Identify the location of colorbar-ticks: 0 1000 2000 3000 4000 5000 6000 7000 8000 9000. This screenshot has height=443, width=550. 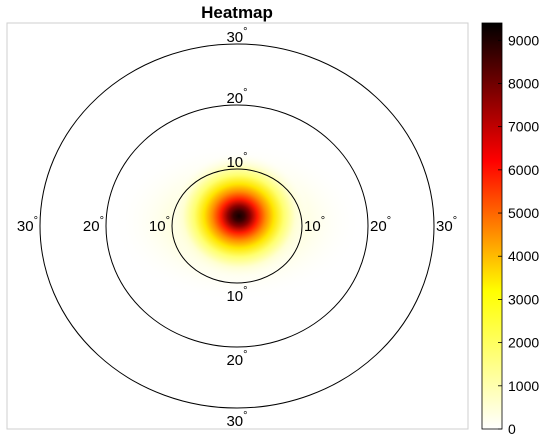
(518, 234).